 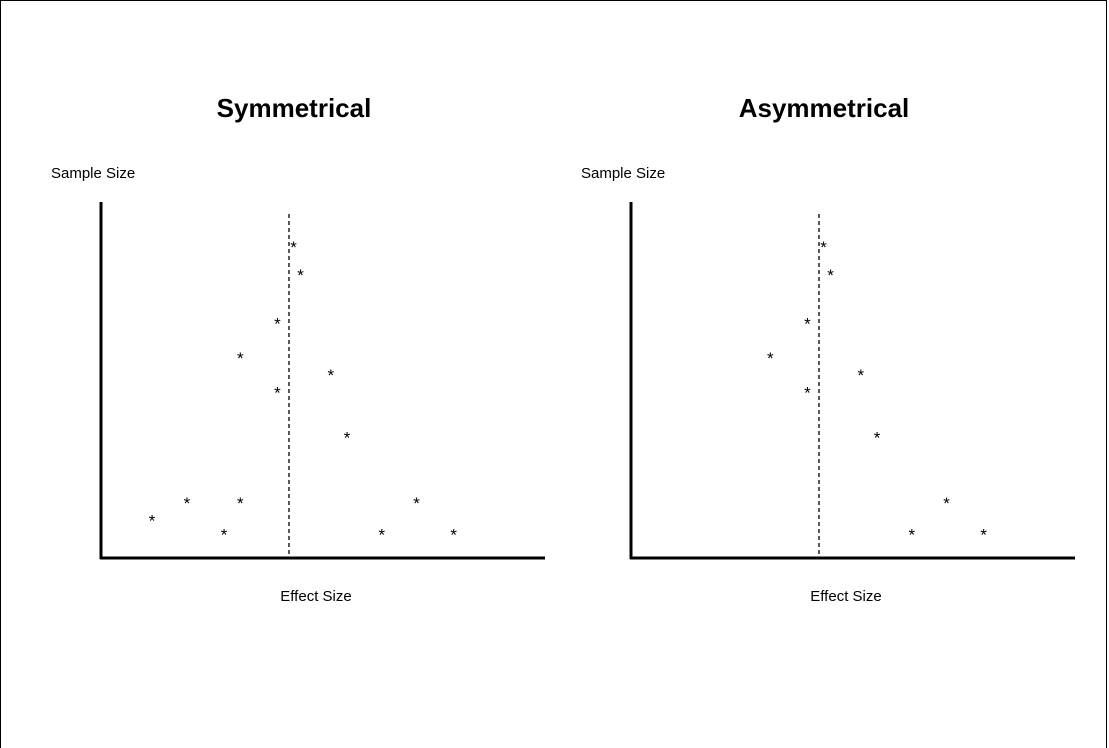 I want to click on data-point-12: *, so click(x=416, y=503).